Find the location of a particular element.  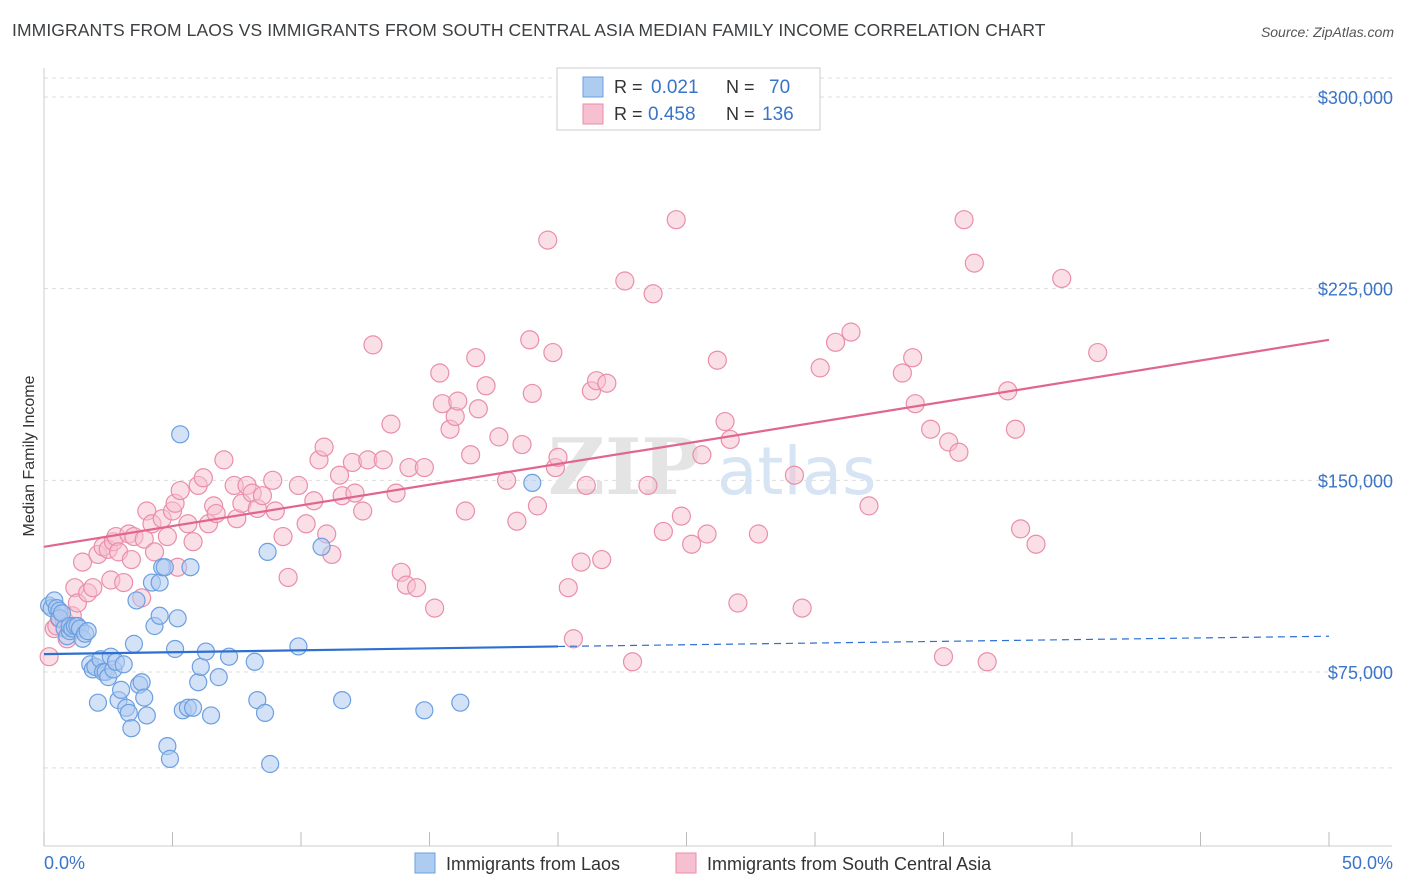

legend-n-label-laos: N = is located at coordinates (740, 87).